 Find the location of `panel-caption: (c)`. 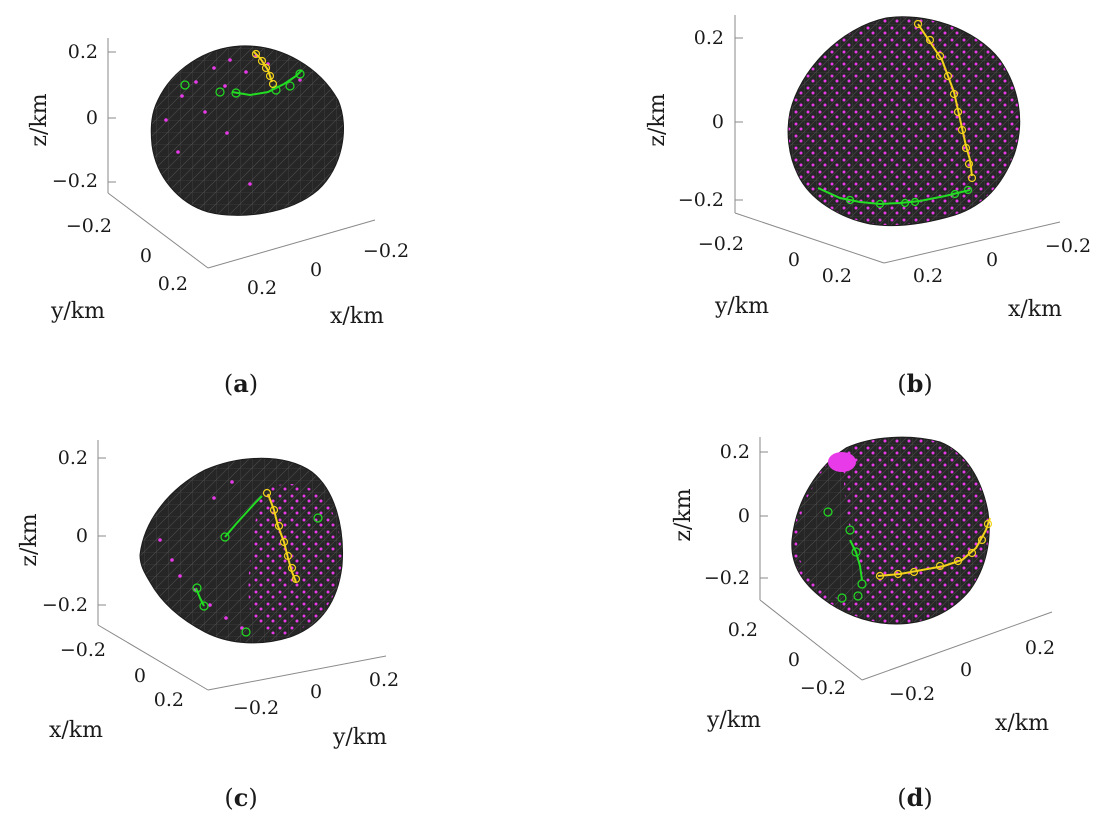

panel-caption: (c) is located at coordinates (240, 797).